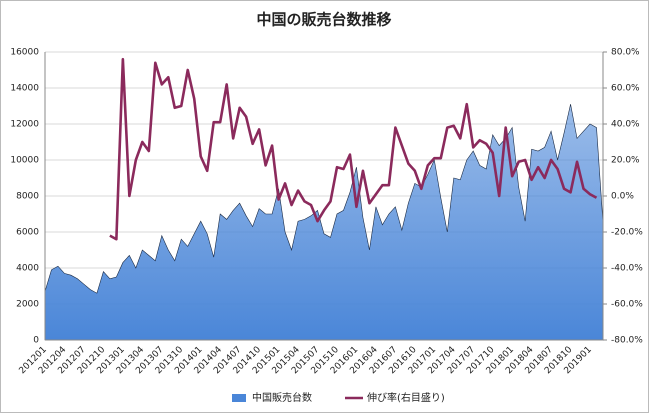 The image size is (649, 413). What do you see at coordinates (406, 397) in the screenshot?
I see `legend-label: 伸び率(右目盛り)` at bounding box center [406, 397].